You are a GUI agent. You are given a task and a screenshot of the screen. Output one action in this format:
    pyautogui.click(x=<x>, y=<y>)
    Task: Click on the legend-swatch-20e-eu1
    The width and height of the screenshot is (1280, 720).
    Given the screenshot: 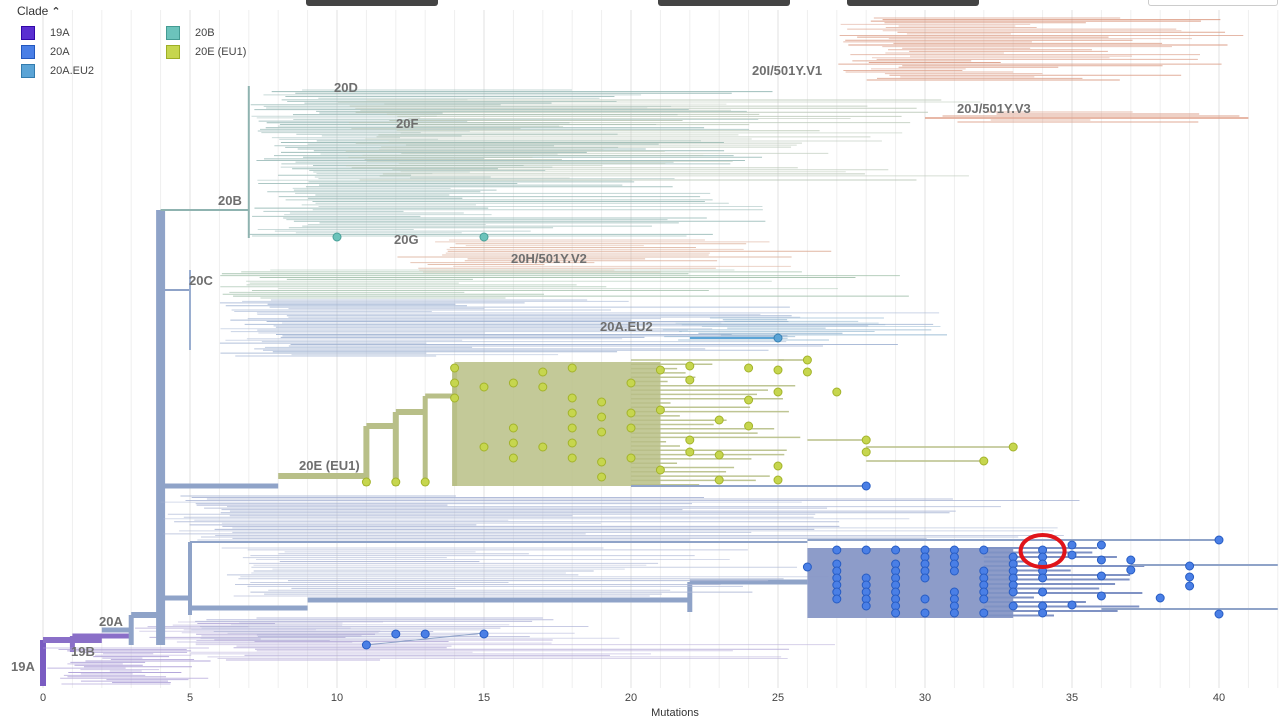 What is the action you would take?
    pyautogui.click(x=173, y=52)
    